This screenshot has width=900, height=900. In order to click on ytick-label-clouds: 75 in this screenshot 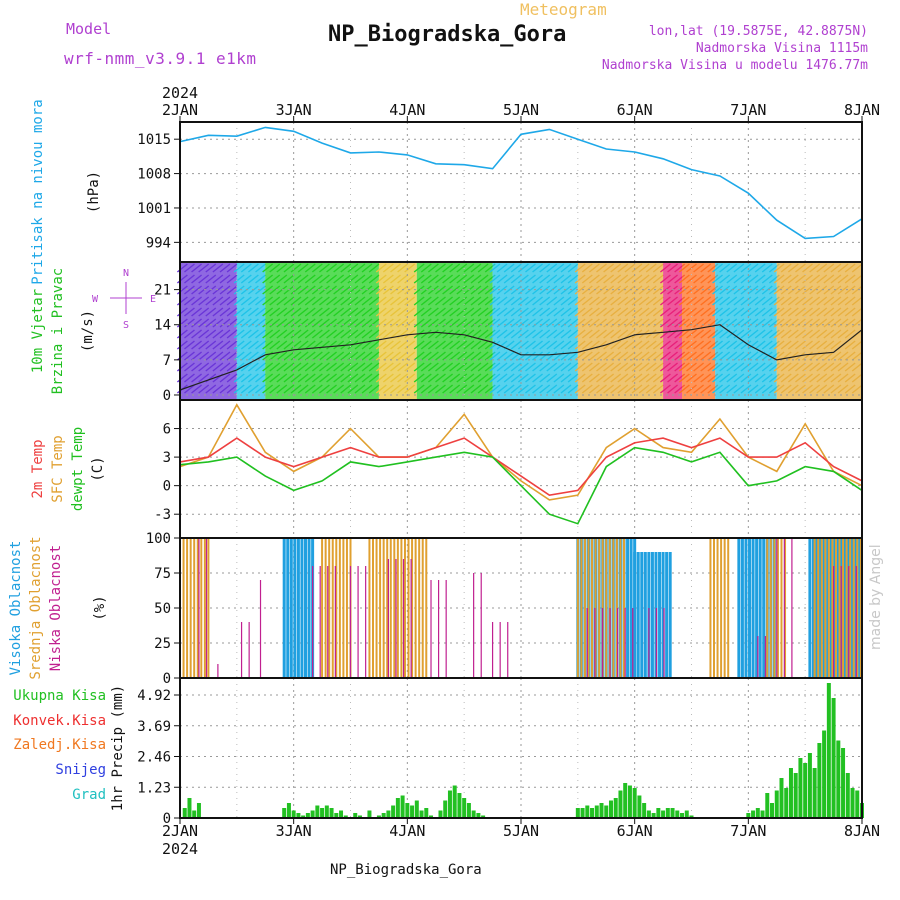, I will do `click(162, 574)`.